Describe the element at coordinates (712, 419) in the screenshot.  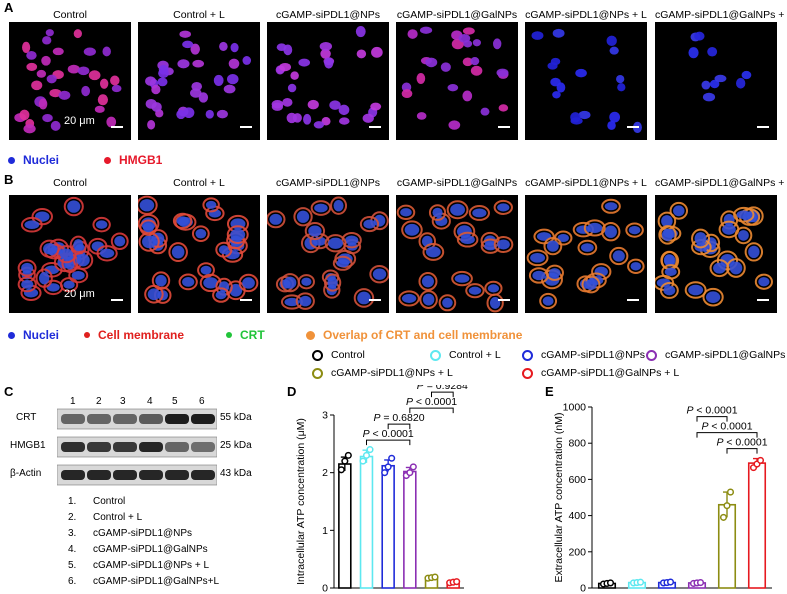
I see `comparison-bracket` at that location.